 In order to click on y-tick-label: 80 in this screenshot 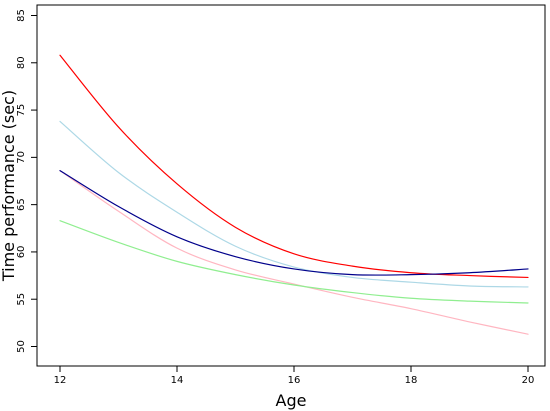, I will do `click(21, 62)`.